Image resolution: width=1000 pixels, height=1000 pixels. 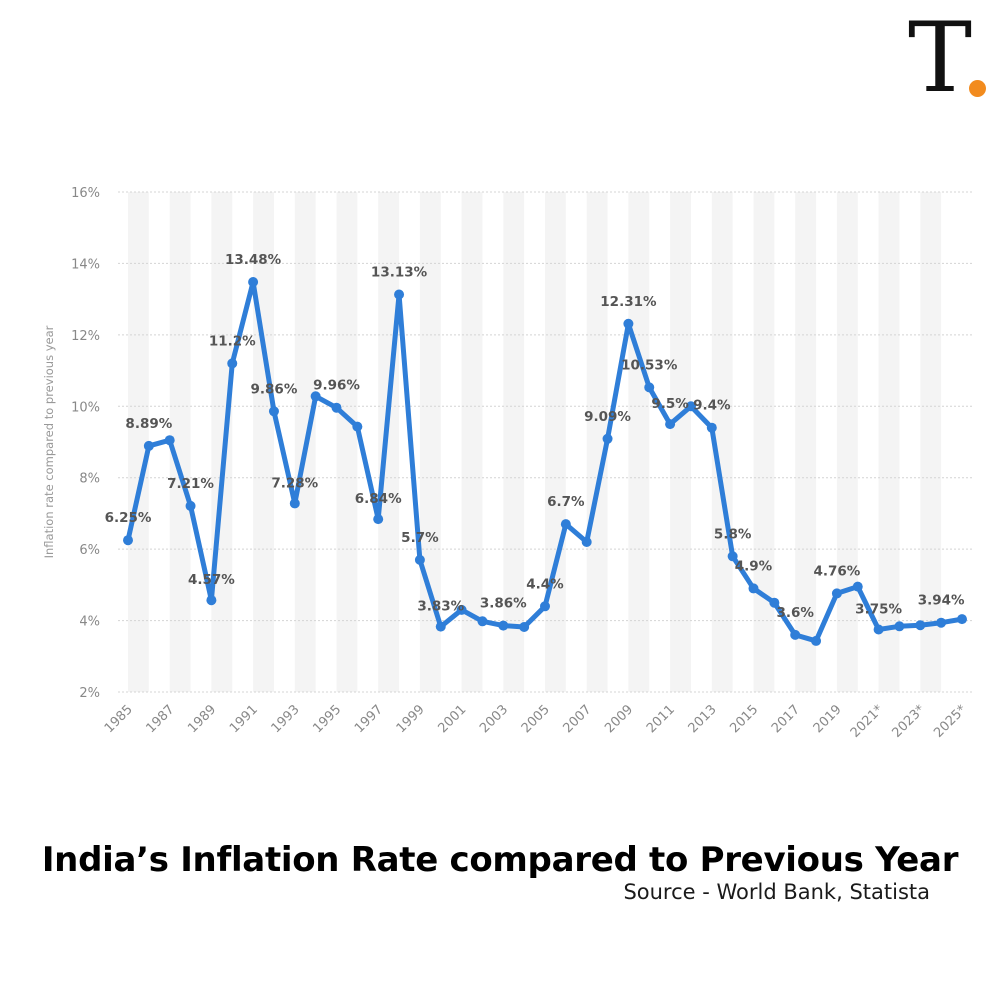 I want to click on data-label: 6.25%, so click(x=128, y=518).